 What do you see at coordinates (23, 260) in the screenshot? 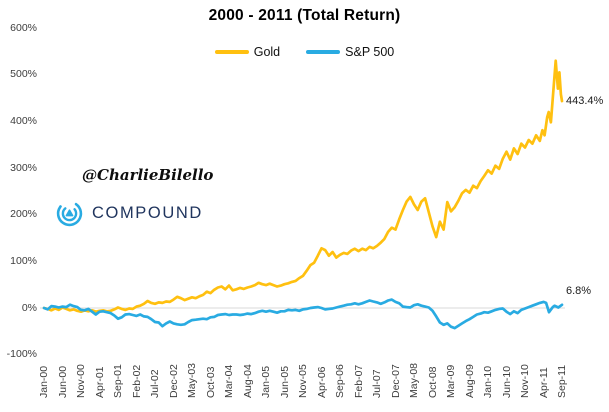
I see `y-axis-tick-label: 100%` at bounding box center [23, 260].